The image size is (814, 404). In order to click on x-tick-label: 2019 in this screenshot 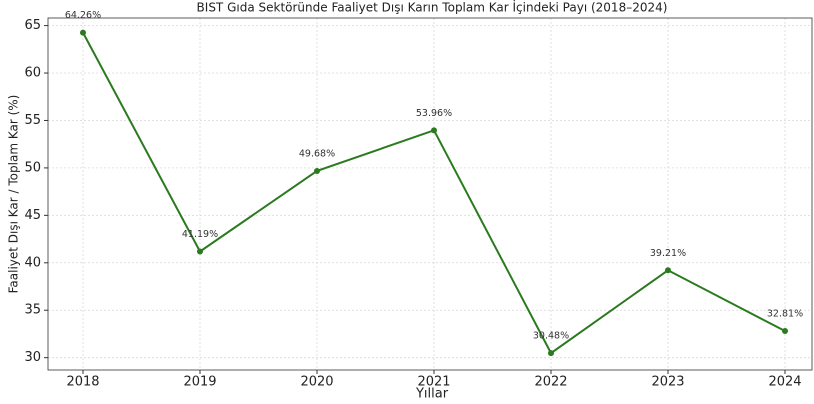, I will do `click(199, 382)`.